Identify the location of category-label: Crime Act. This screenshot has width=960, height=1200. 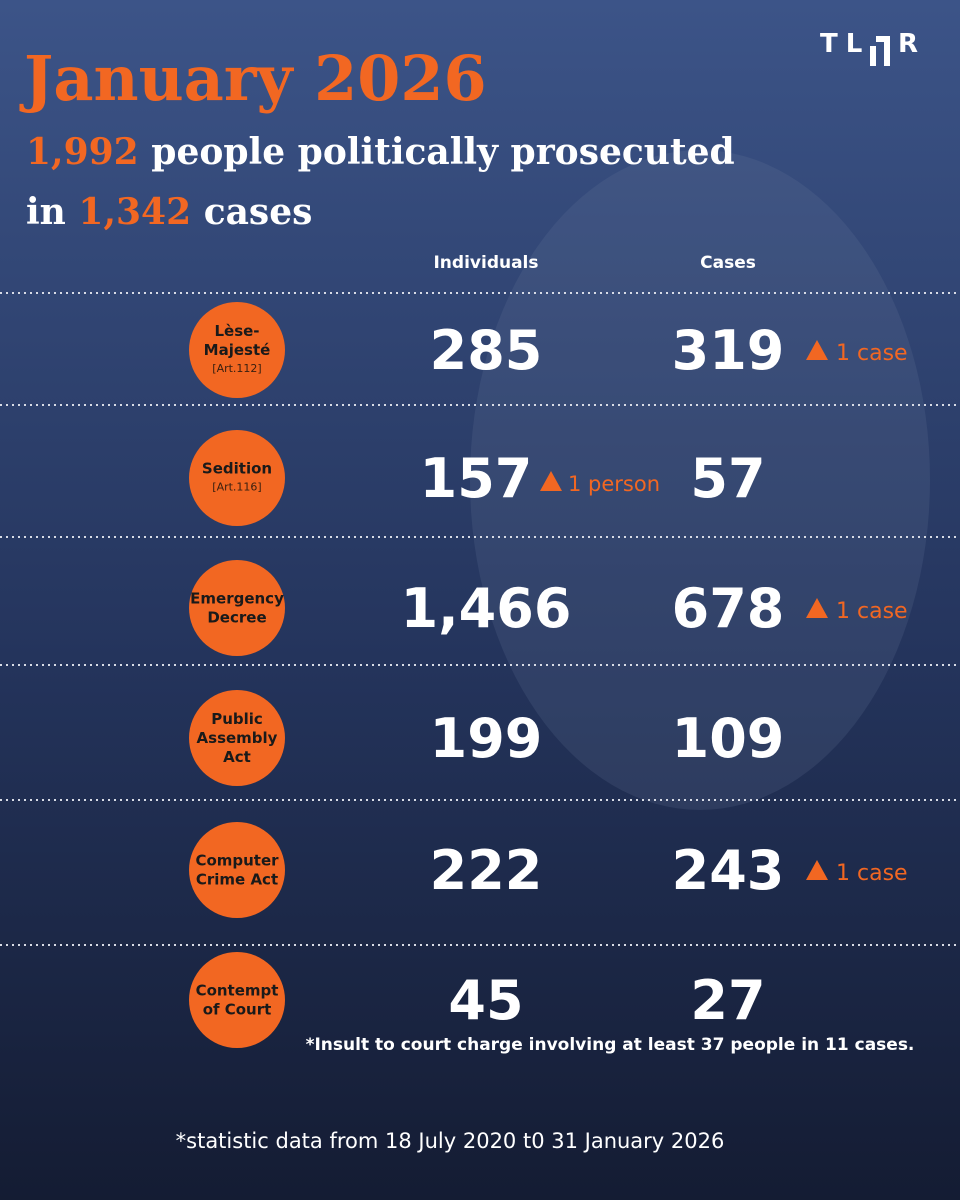
(237, 880).